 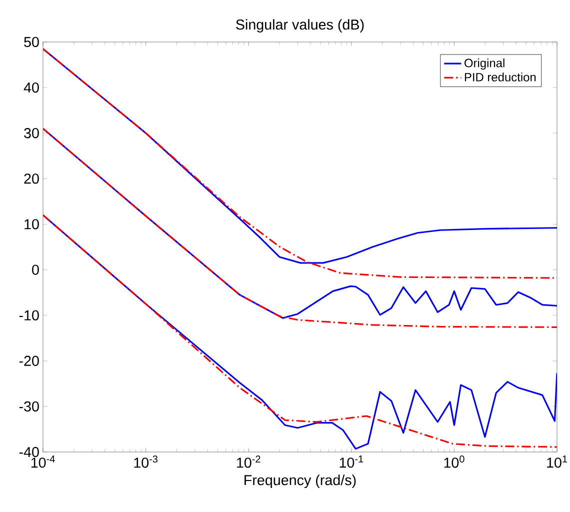 I want to click on x-tick-label: 10$^{-2}$, so click(x=248, y=462).